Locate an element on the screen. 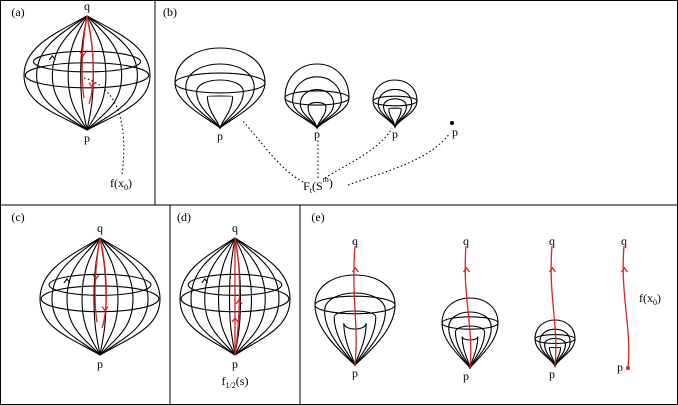  label-part: f is located at coordinates (224, 381).